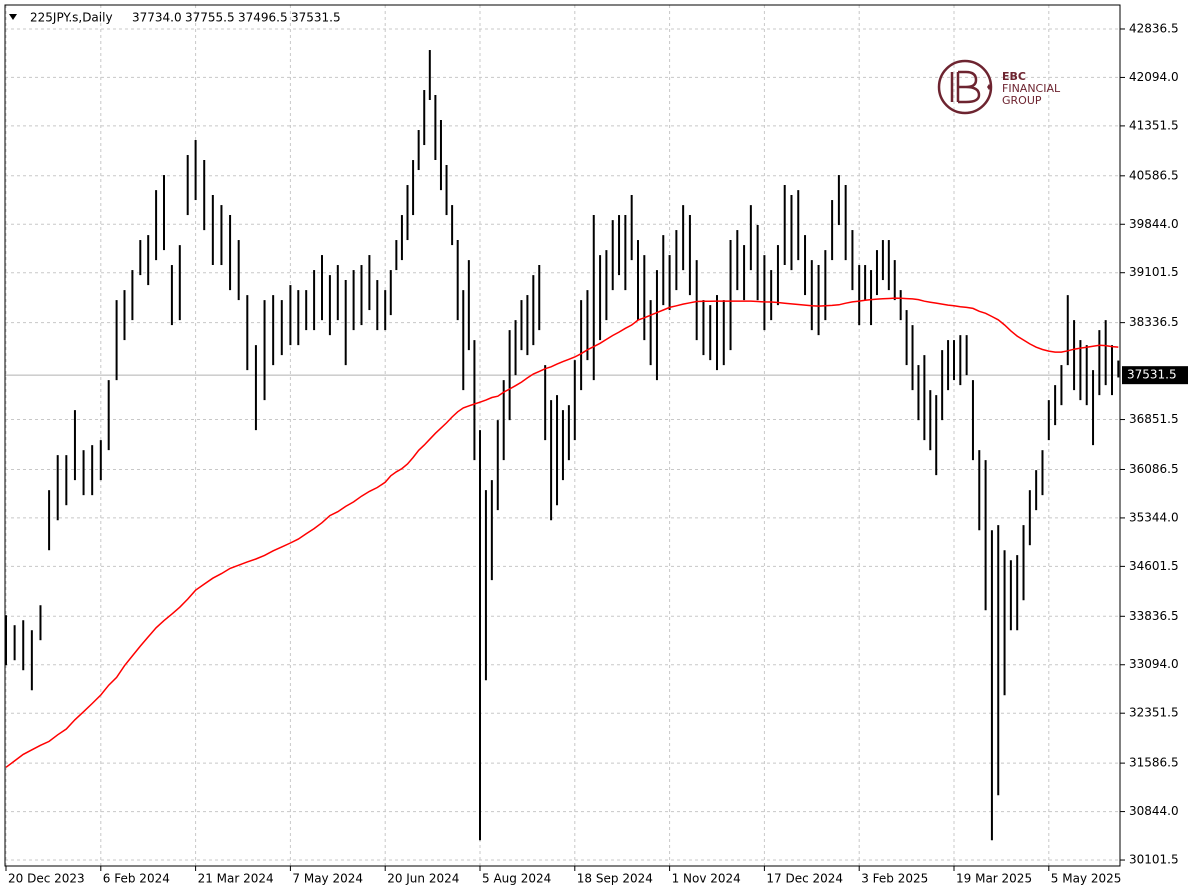 This screenshot has width=1200, height=895. I want to click on y-tick-label: 34601.5, so click(1154, 566).